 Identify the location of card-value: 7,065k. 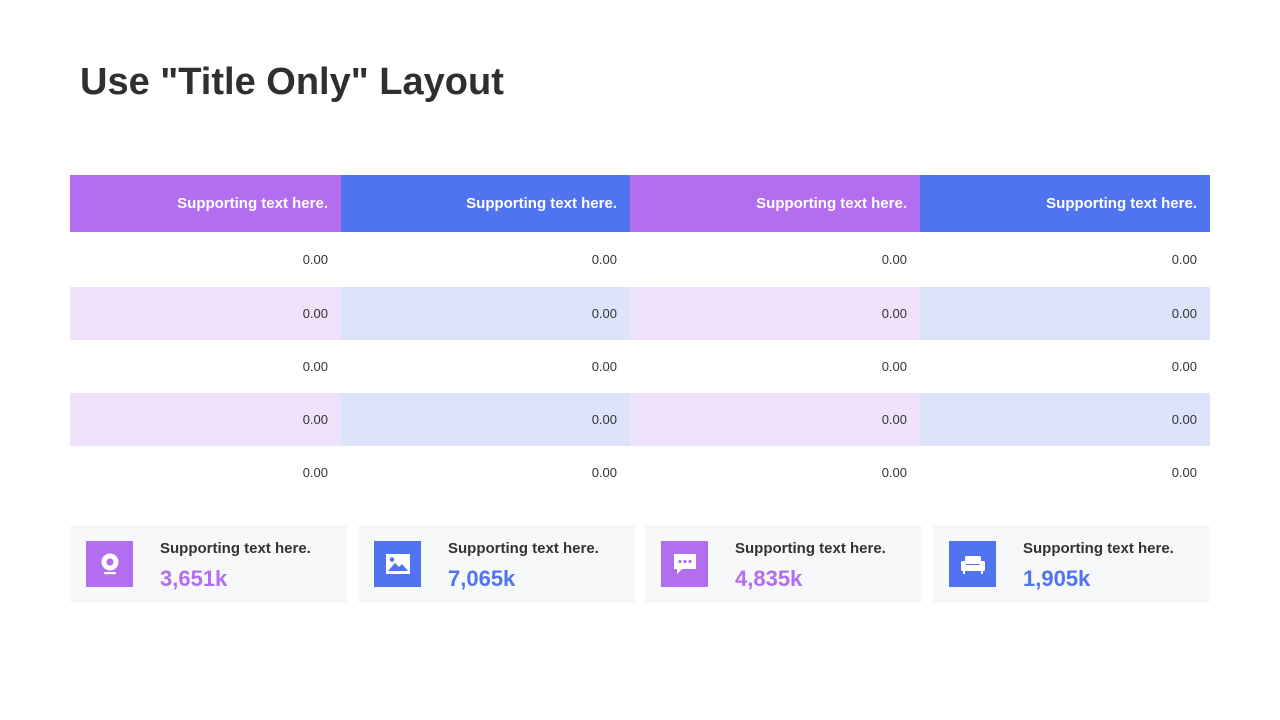
(482, 578).